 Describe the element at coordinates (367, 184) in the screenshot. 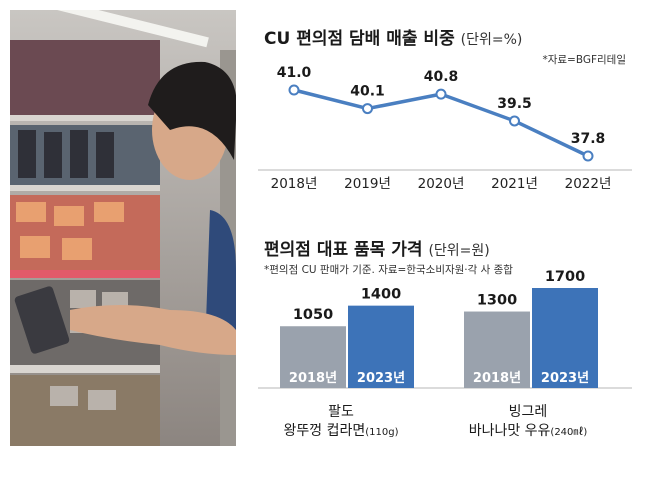

I see `line-x-tick-label: 2019년` at that location.